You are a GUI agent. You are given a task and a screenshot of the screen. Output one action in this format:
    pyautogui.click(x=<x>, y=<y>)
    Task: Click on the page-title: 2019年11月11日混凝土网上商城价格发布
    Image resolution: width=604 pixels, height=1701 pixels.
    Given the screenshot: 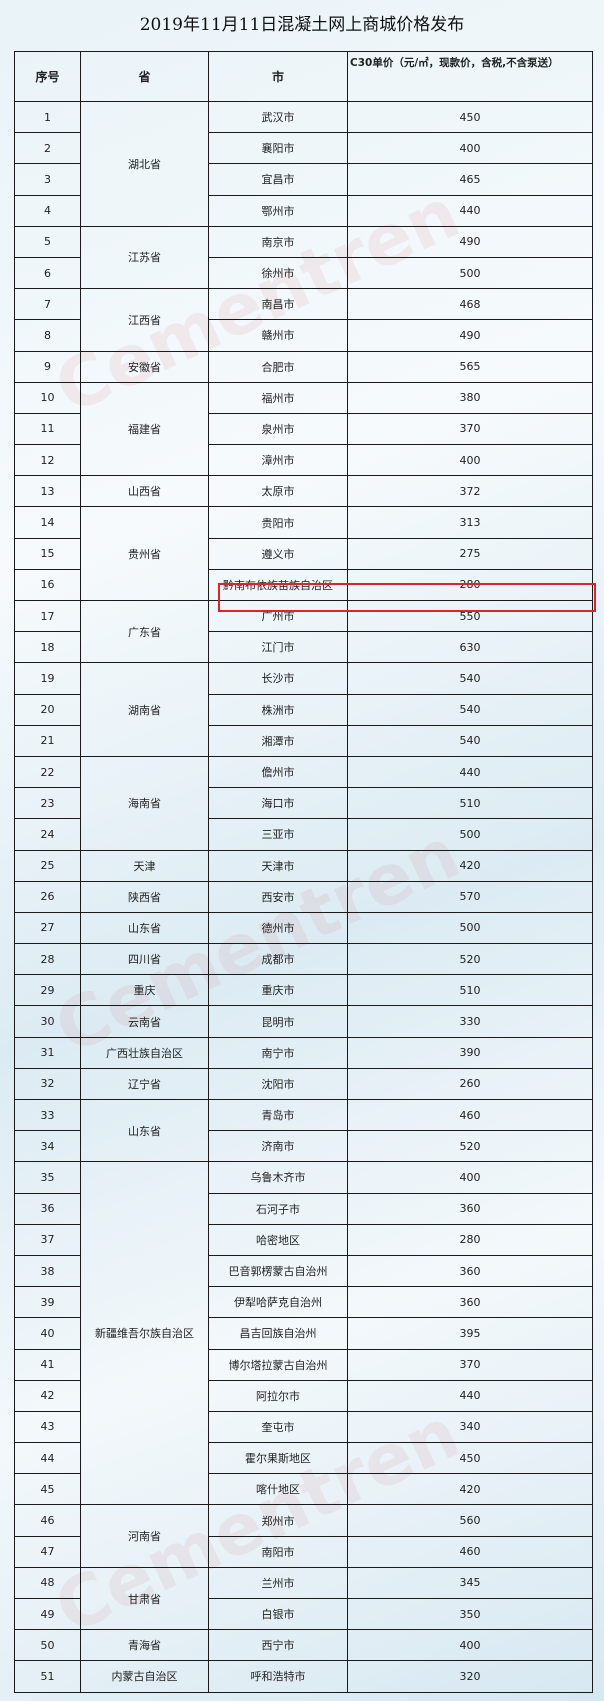 What is the action you would take?
    pyautogui.click(x=302, y=25)
    